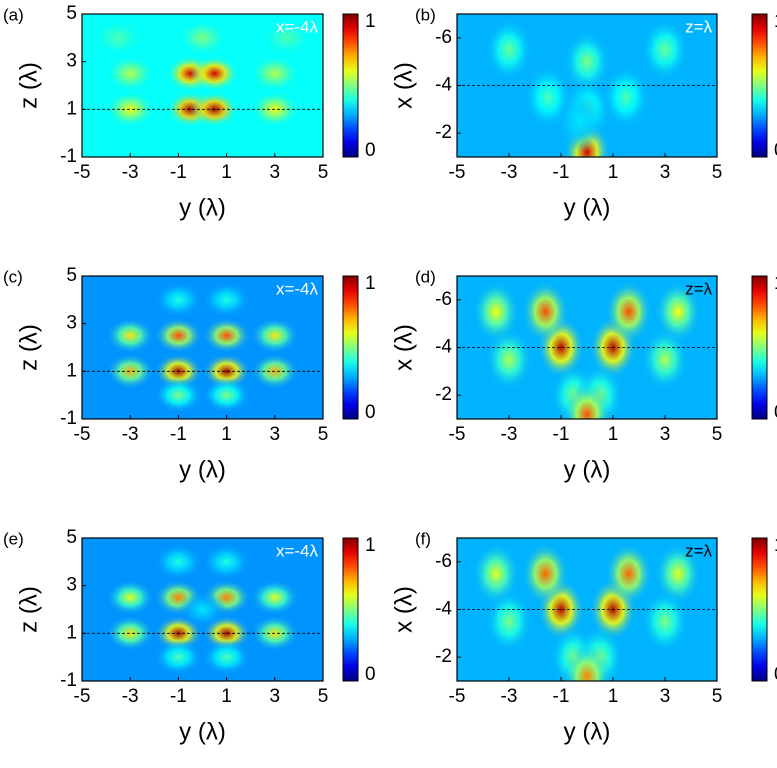 Image resolution: width=777 pixels, height=768 pixels. I want to click on annotation: z=λ, so click(698, 26).